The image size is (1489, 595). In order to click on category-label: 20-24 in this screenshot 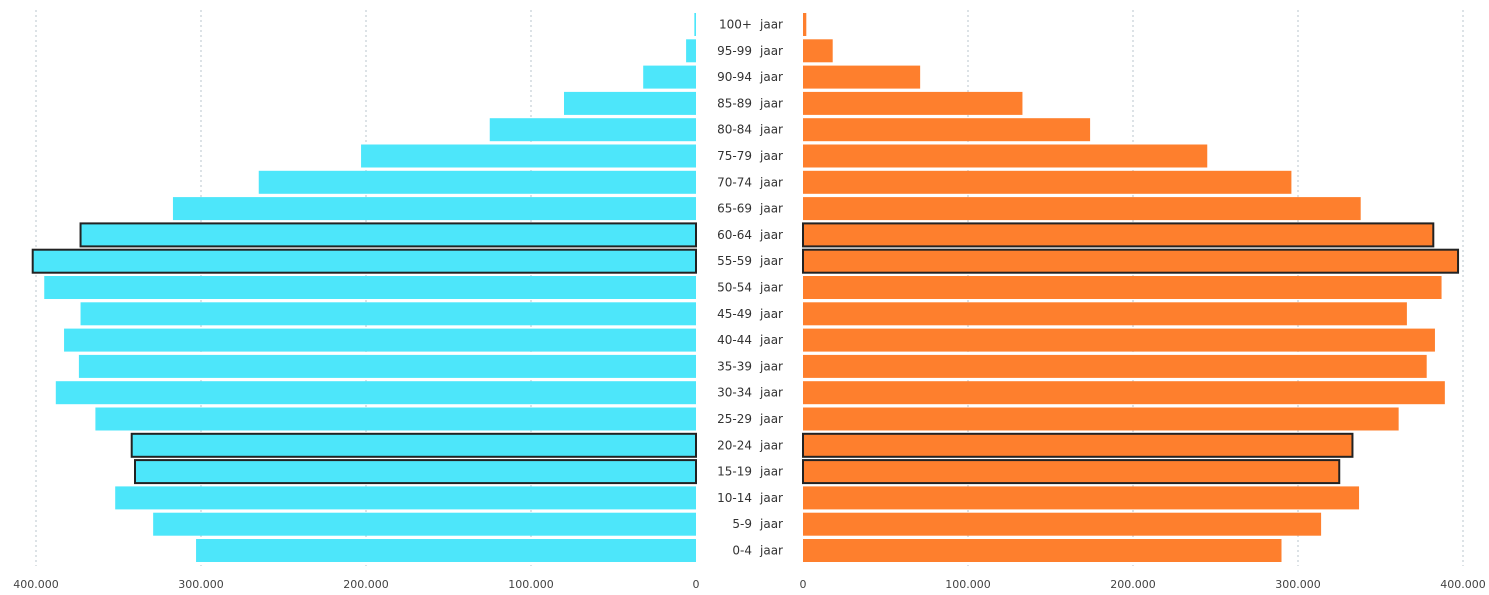, I will do `click(734, 445)`.